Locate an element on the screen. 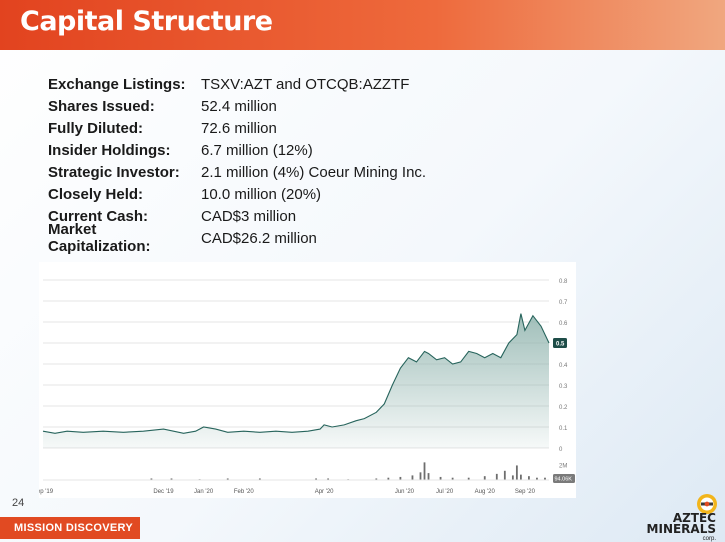  info-row-fully-diluted: Fully Diluted: 72.6 million is located at coordinates (237, 128).